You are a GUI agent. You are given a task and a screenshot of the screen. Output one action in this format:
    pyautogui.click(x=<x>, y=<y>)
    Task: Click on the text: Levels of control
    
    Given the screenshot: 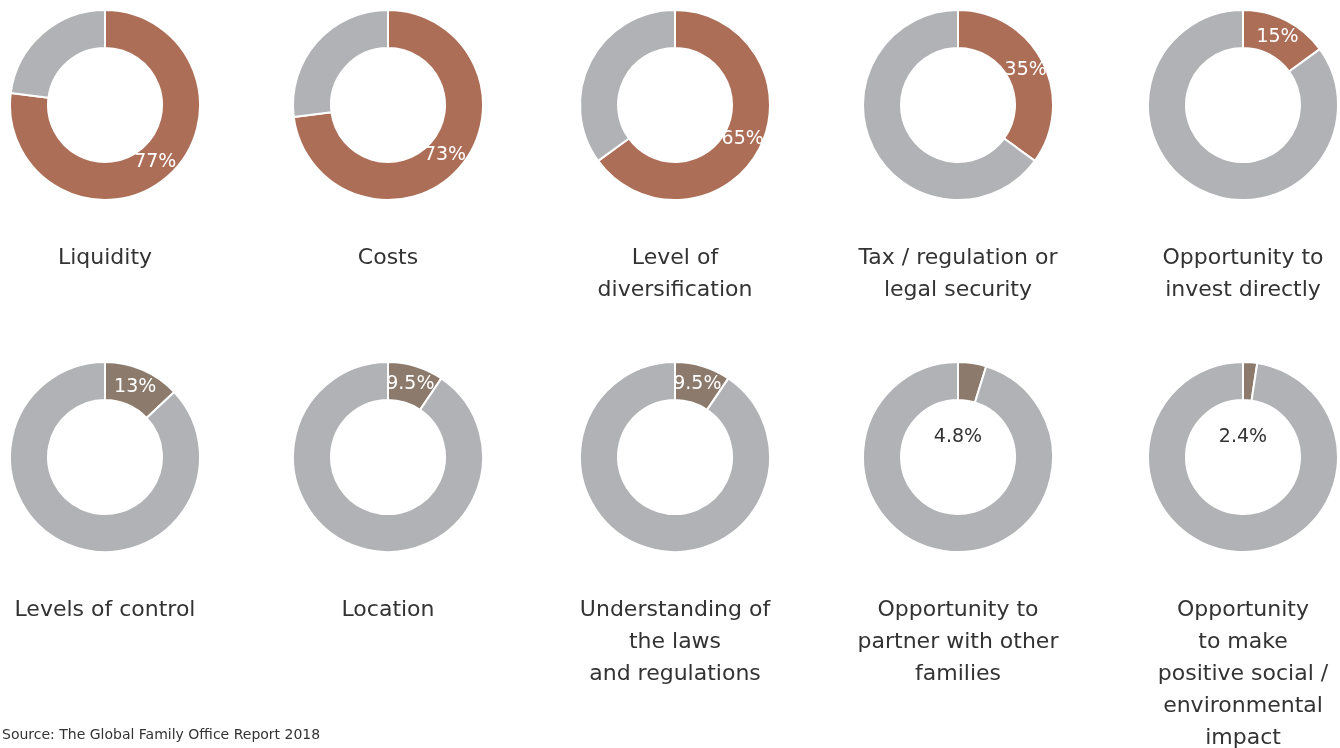 What is the action you would take?
    pyautogui.click(x=105, y=609)
    